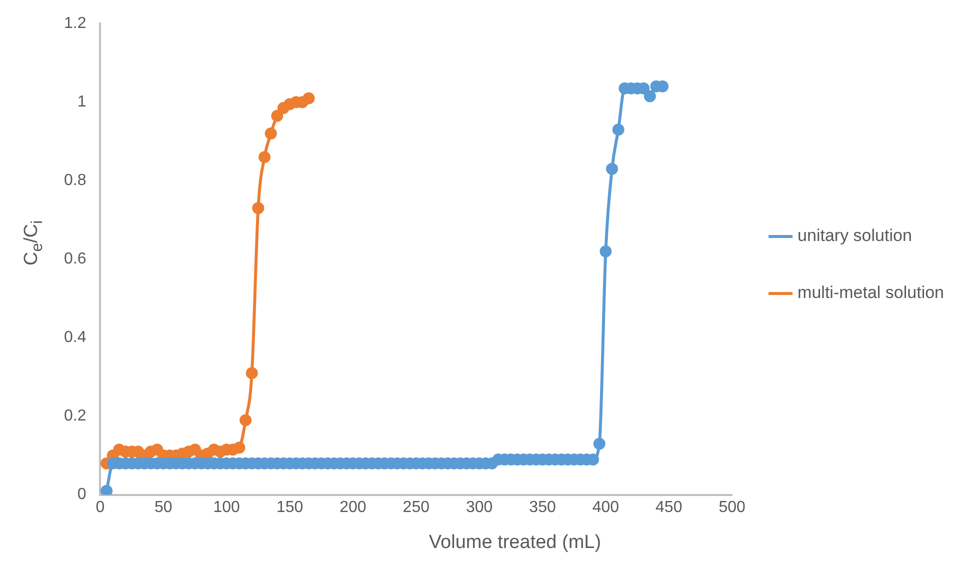 The width and height of the screenshot is (964, 572). I want to click on y-tick-label: 1, so click(81, 102).